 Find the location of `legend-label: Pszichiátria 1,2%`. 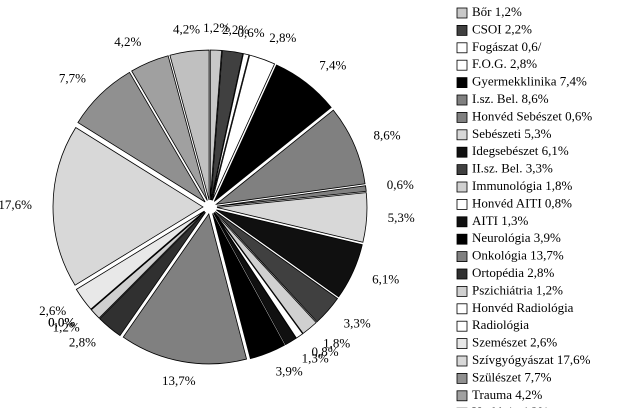

legend-label: Pszichiátria 1,2% is located at coordinates (517, 289).